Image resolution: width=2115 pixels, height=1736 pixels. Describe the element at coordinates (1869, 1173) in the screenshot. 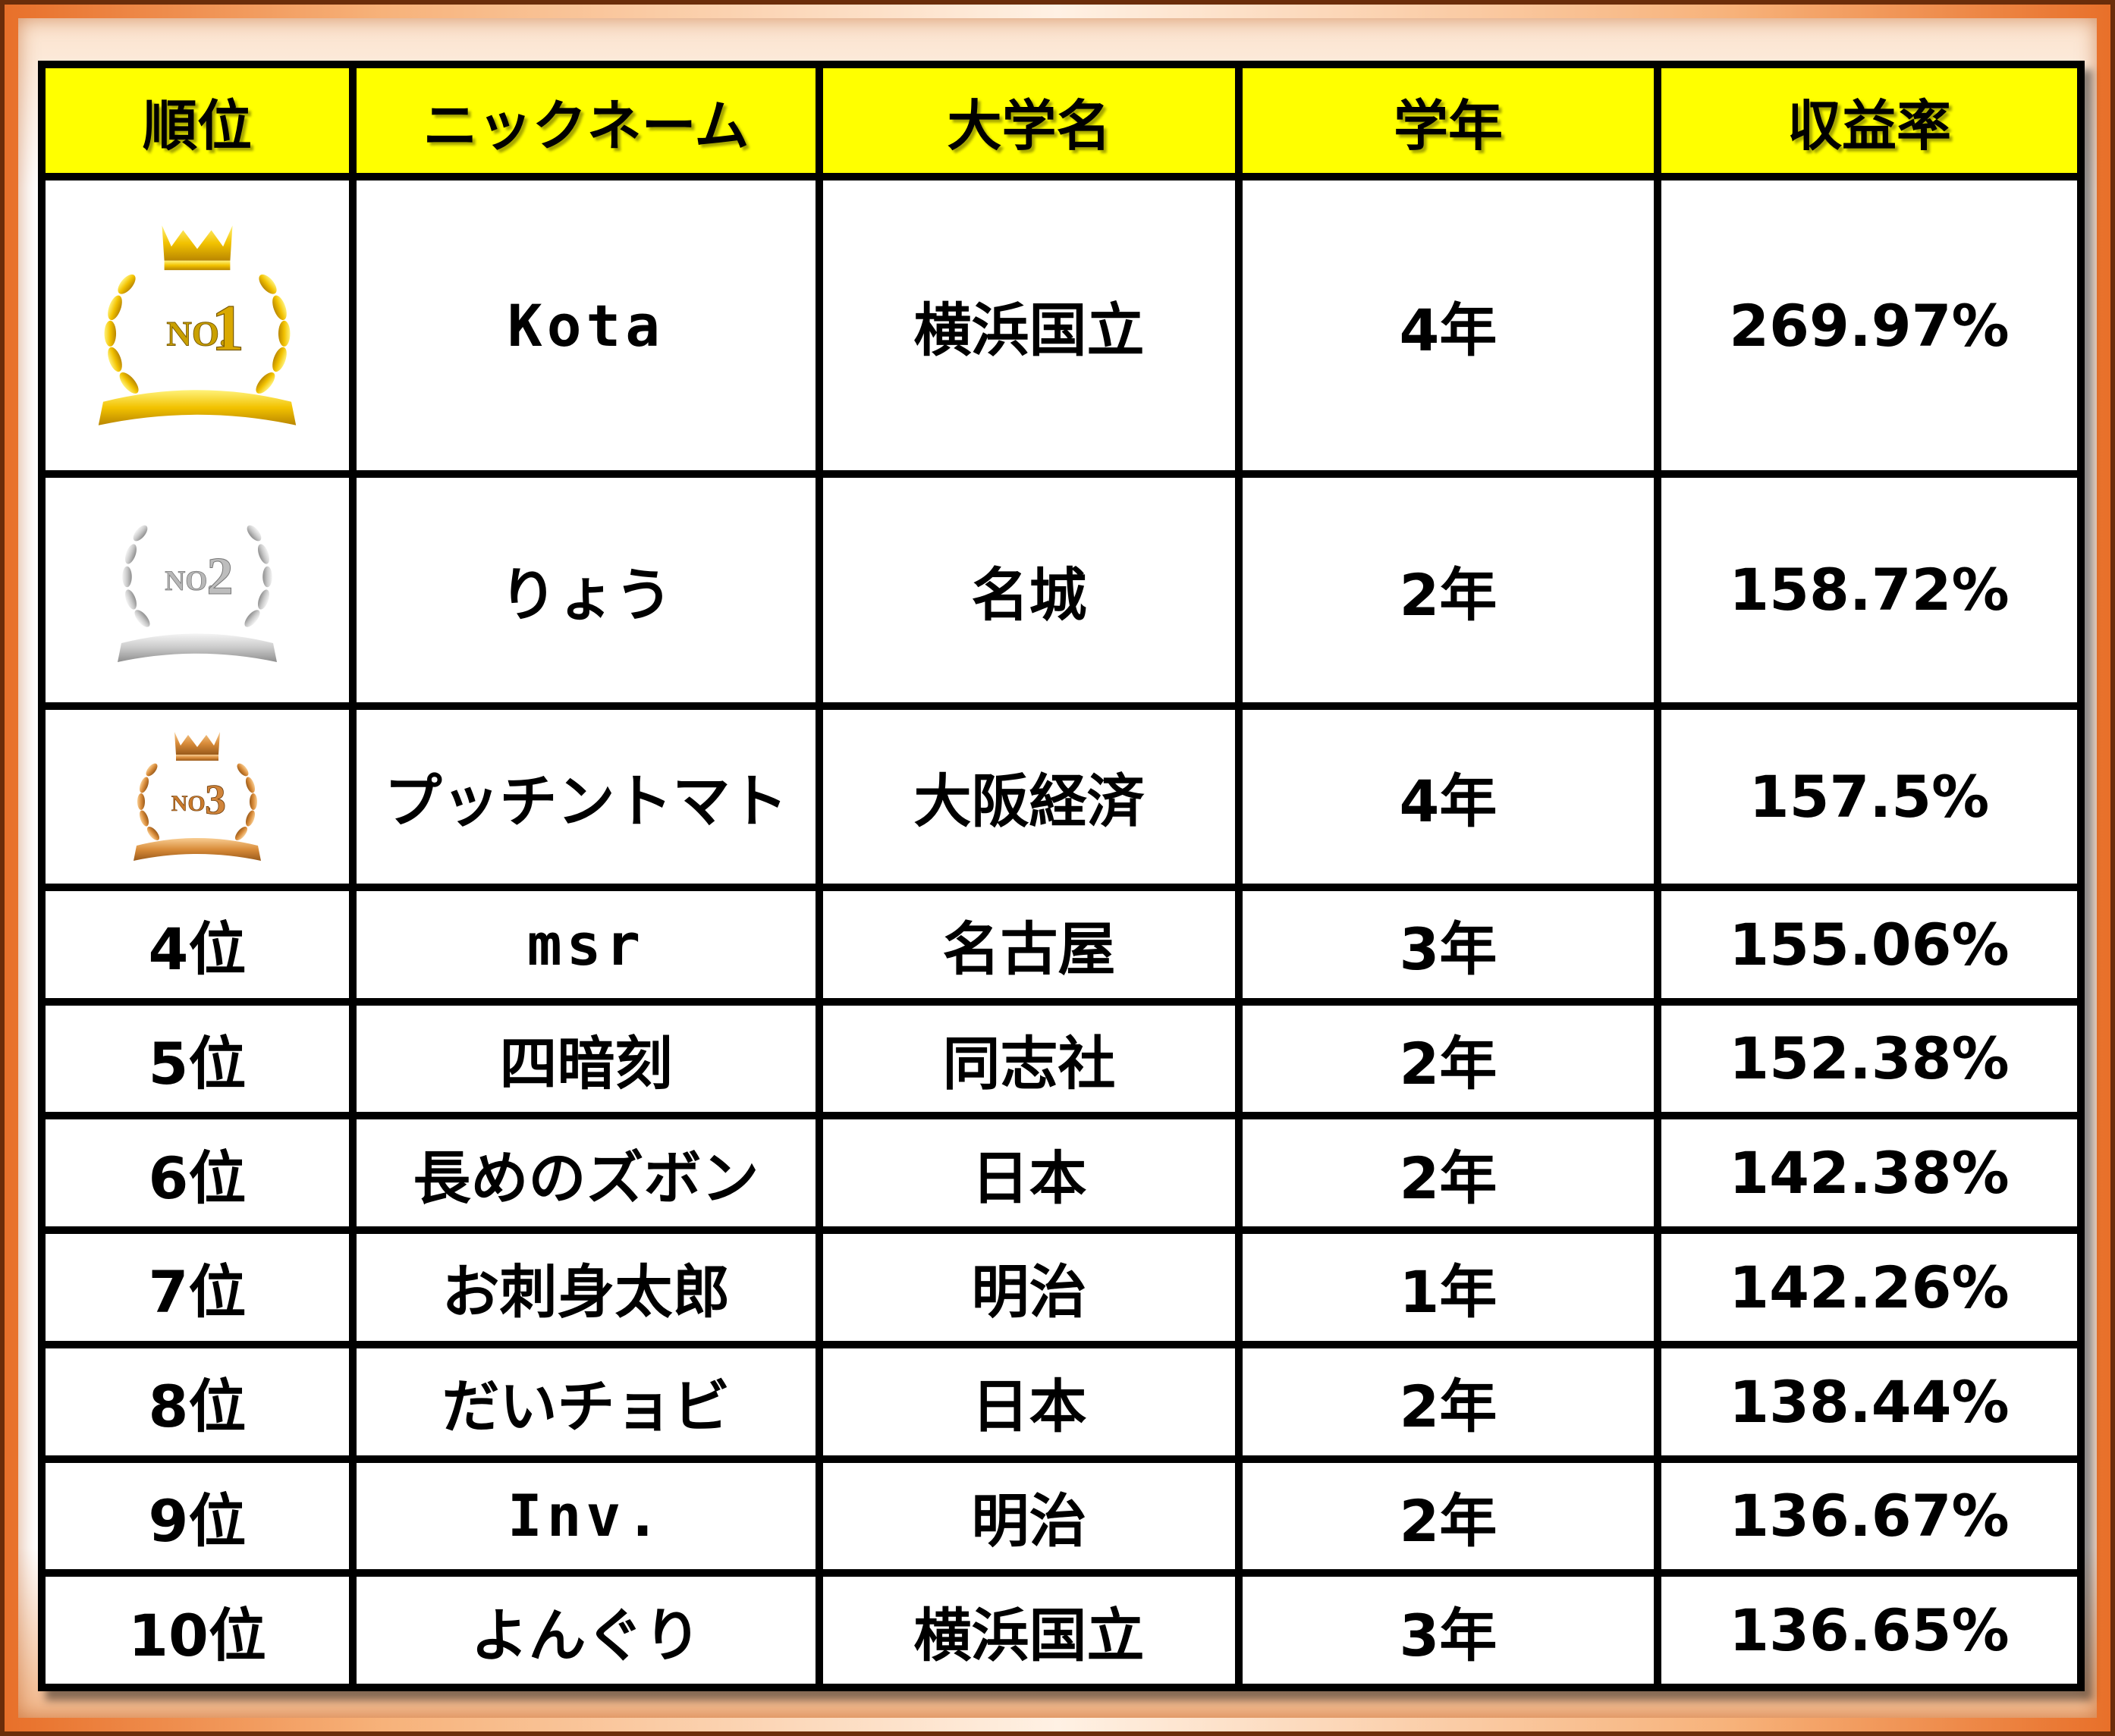

I see `return-cell: 142.38%` at that location.